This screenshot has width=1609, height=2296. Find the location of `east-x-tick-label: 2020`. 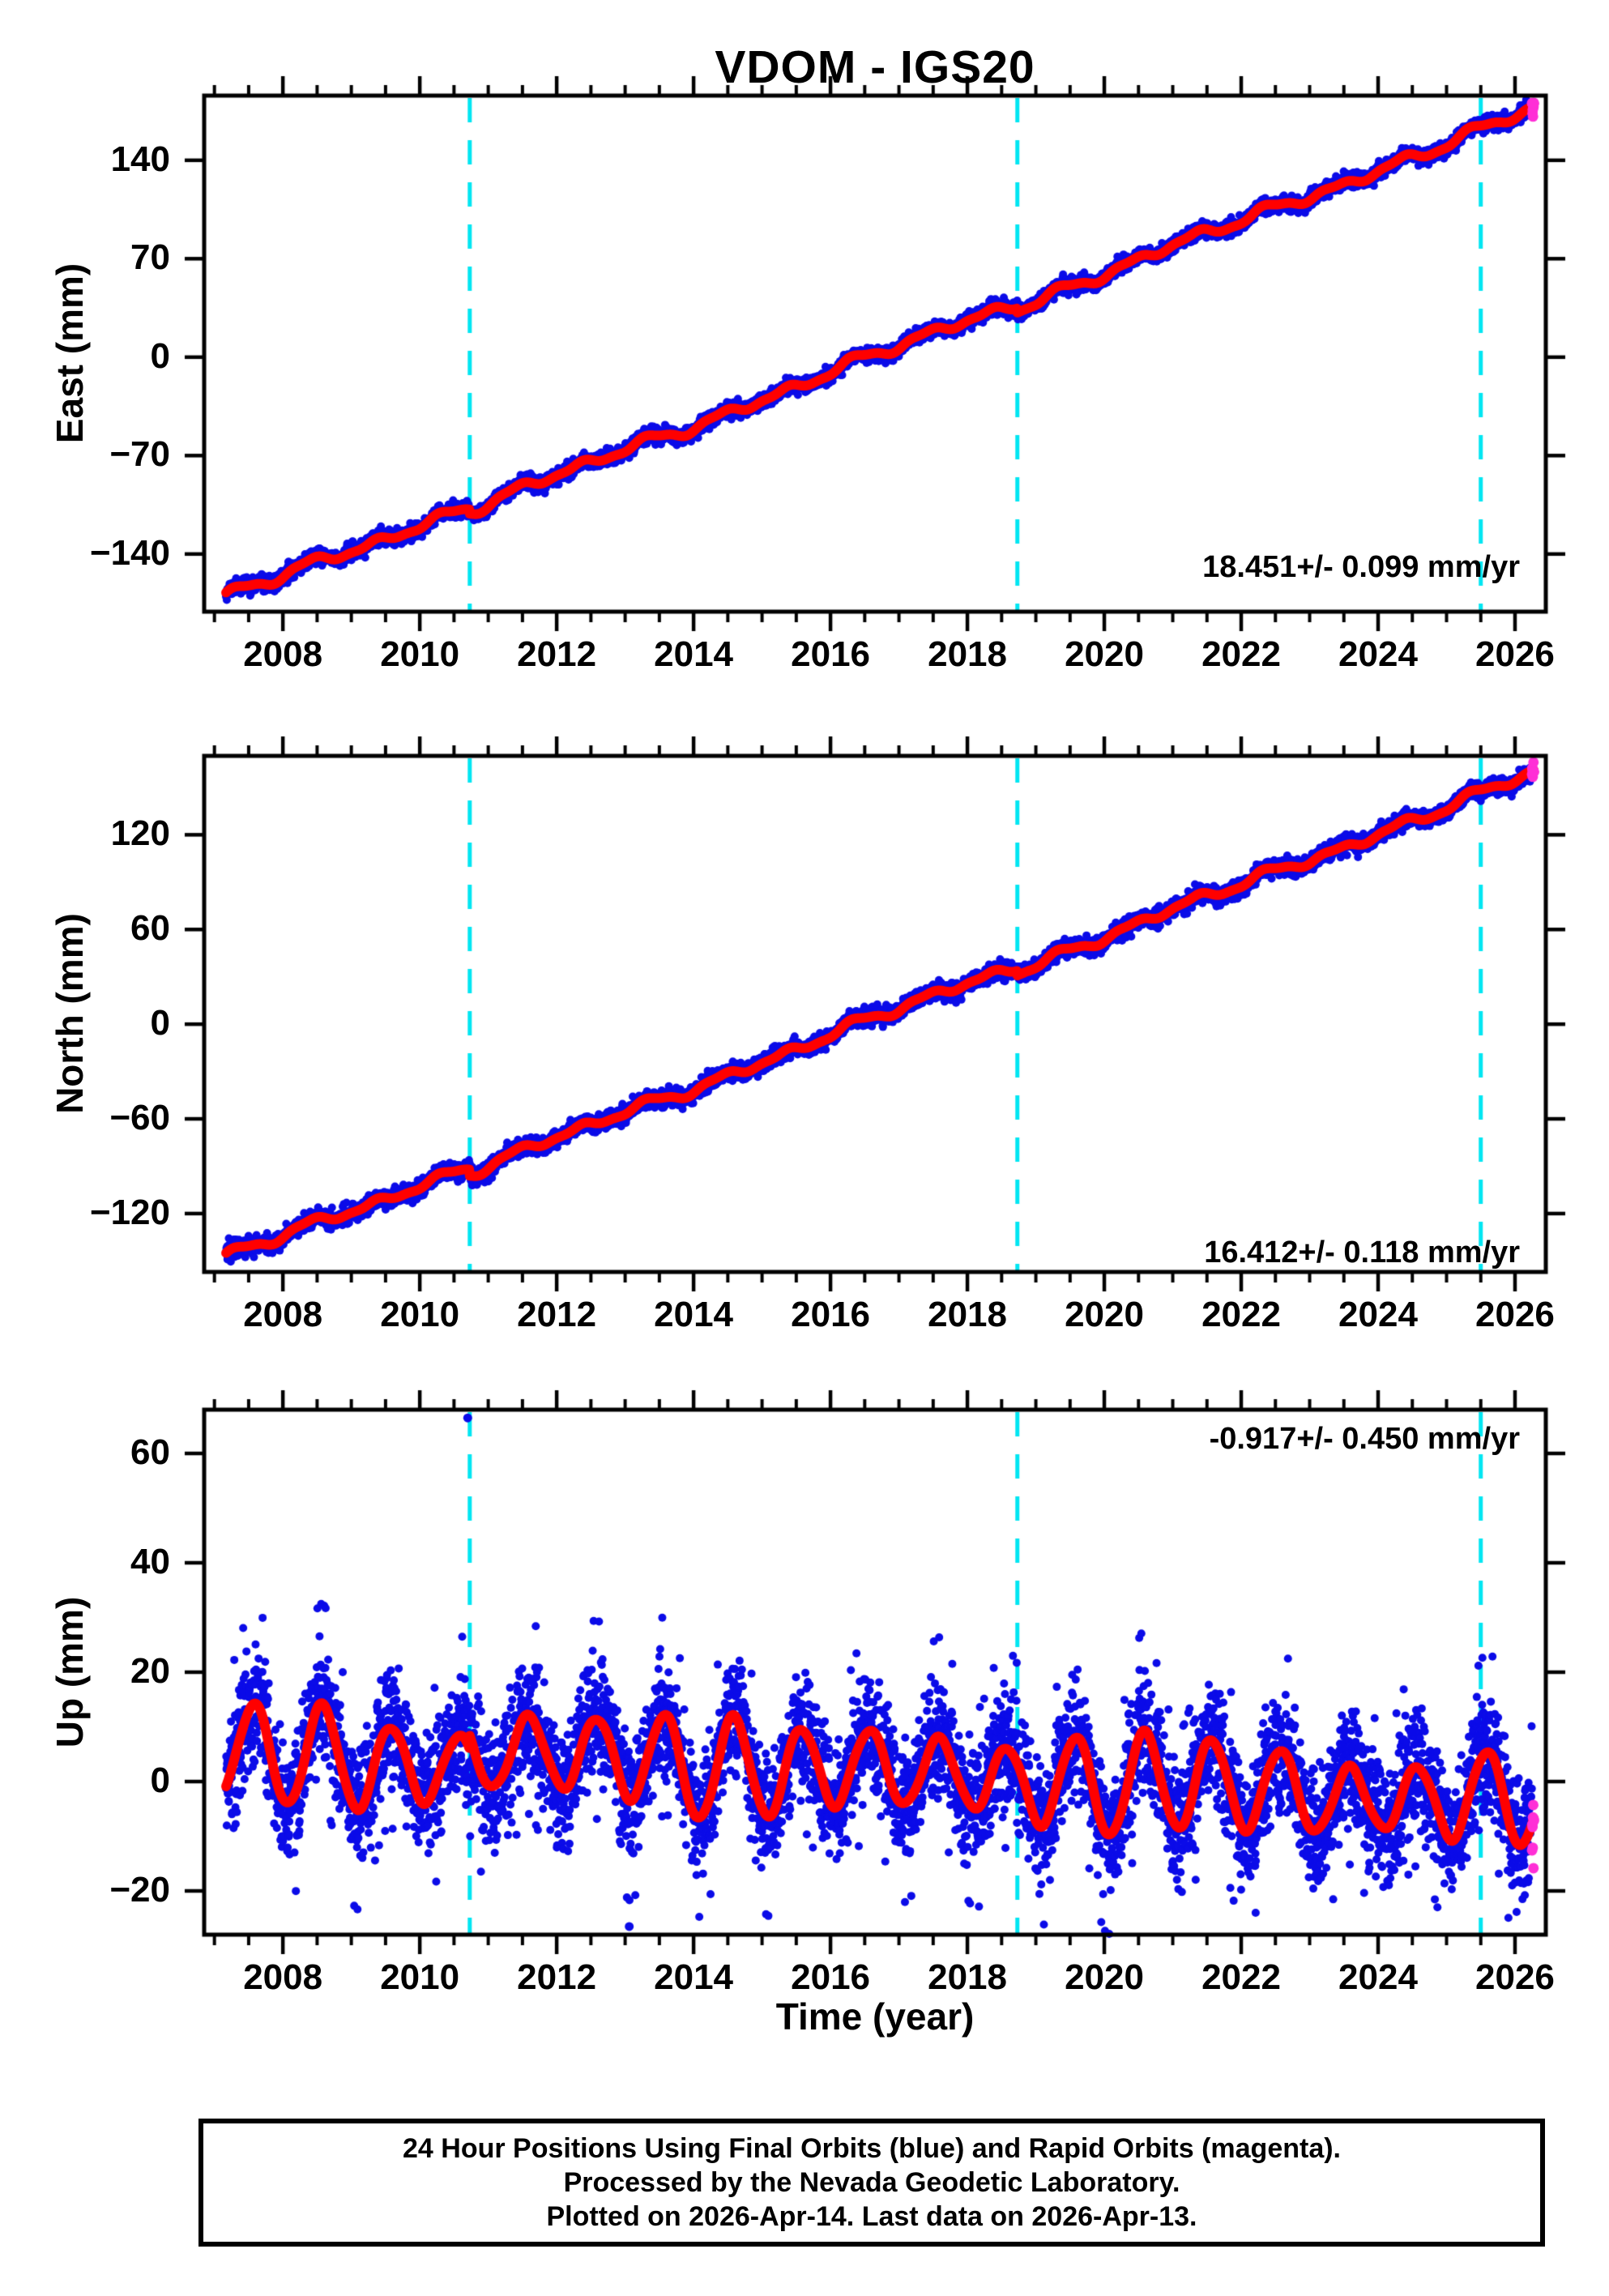

east-x-tick-label: 2020 is located at coordinates (1104, 654).